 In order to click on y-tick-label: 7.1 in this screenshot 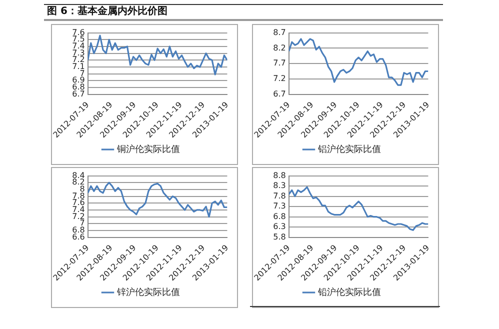, I will do `click(78, 67)`.